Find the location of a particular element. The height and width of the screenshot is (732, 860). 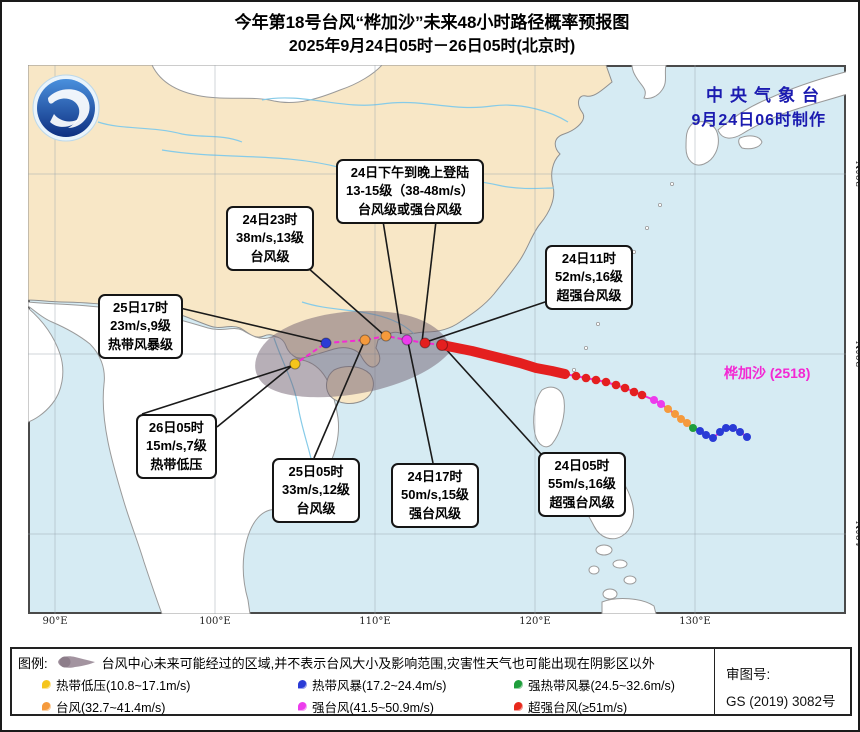

legend-item-typhoon: 台风(32.7~41.4m/s) is located at coordinates (103, 706).